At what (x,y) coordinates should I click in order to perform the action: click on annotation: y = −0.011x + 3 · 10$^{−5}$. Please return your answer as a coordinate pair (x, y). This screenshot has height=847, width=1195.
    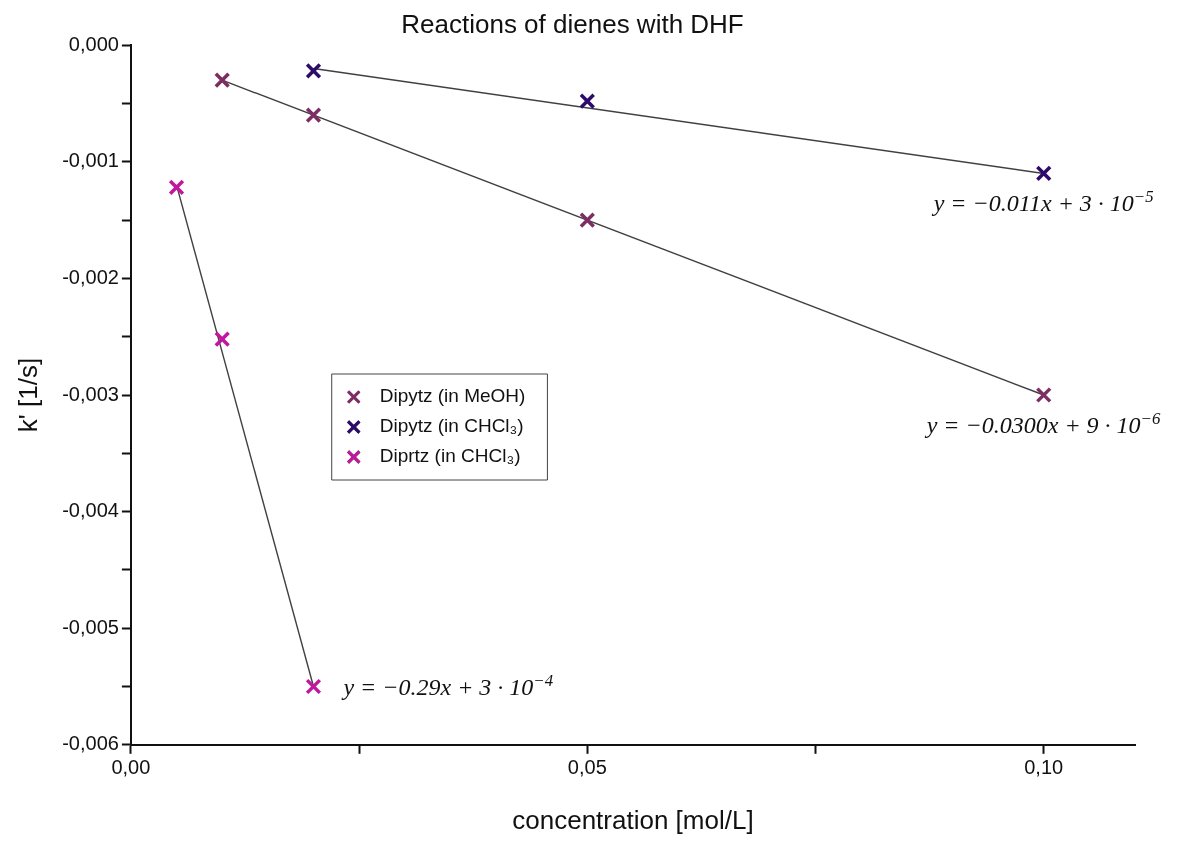
    Looking at the image, I should click on (1043, 203).